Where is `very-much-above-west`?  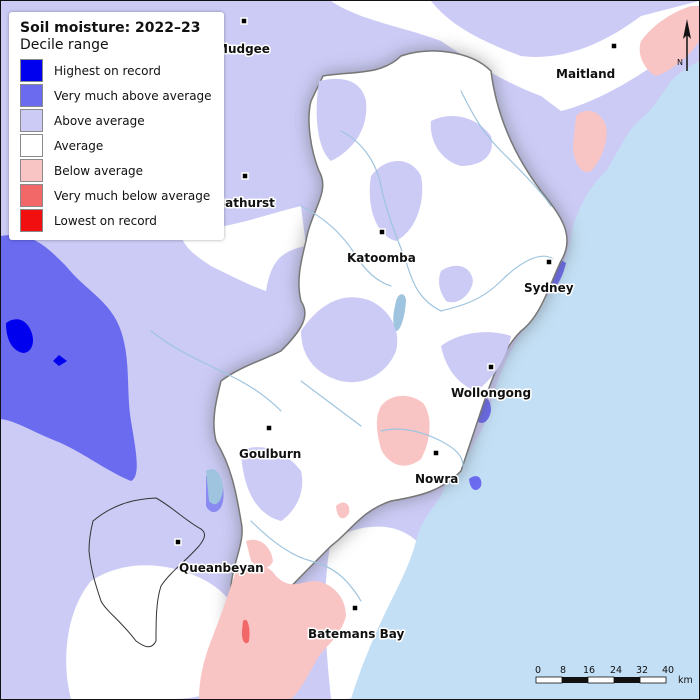
very-much-above-west is located at coordinates (69, 358).